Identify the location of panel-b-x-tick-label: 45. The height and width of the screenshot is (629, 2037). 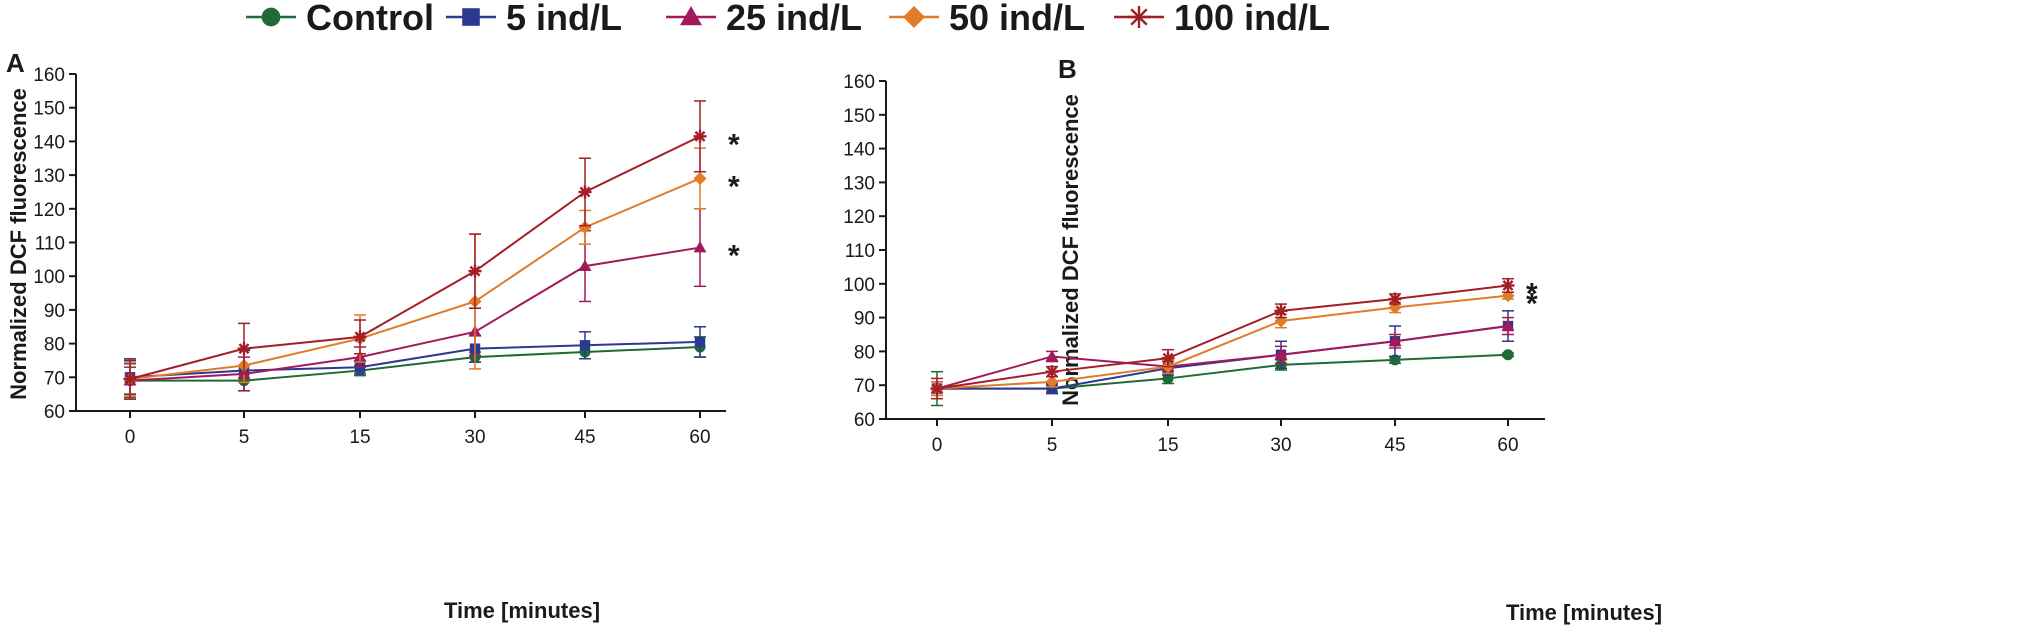
(1394, 445).